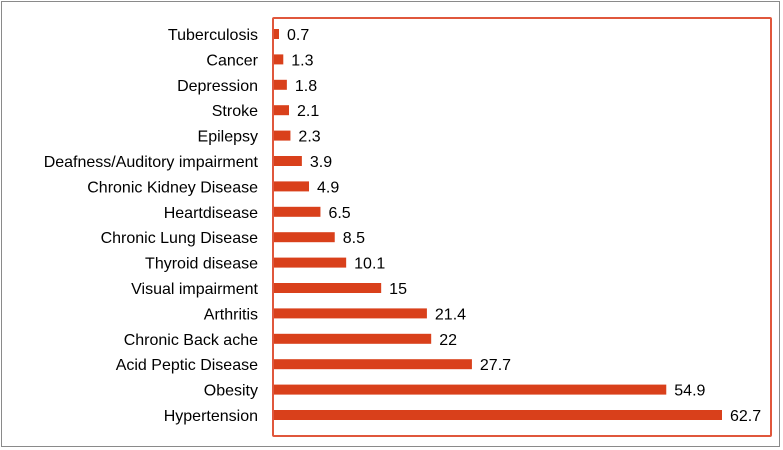 The width and height of the screenshot is (783, 450). What do you see at coordinates (231, 391) in the screenshot?
I see `category-label: Obesity` at bounding box center [231, 391].